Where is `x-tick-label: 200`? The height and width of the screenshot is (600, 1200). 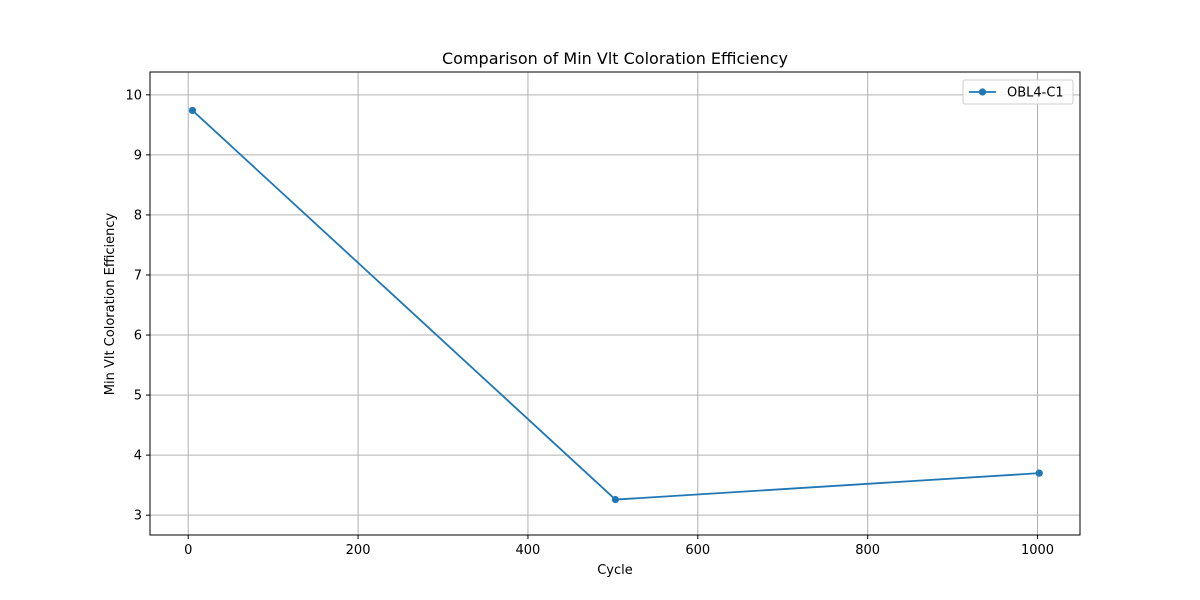 x-tick-label: 200 is located at coordinates (358, 550).